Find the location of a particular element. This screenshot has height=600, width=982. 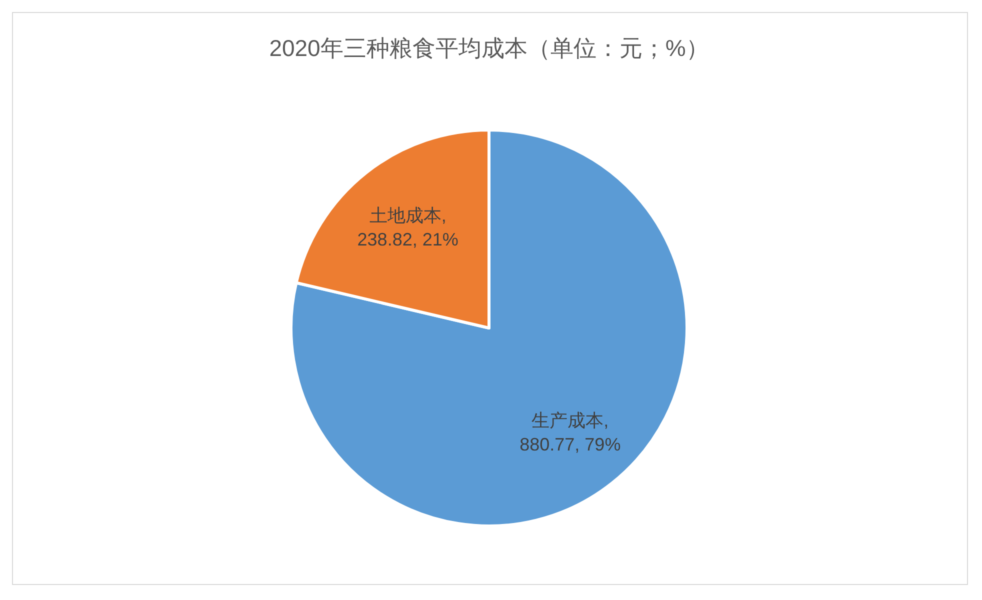

chart-title: 2020年三种粮食平均成本（单位：元；%） is located at coordinates (489, 48).